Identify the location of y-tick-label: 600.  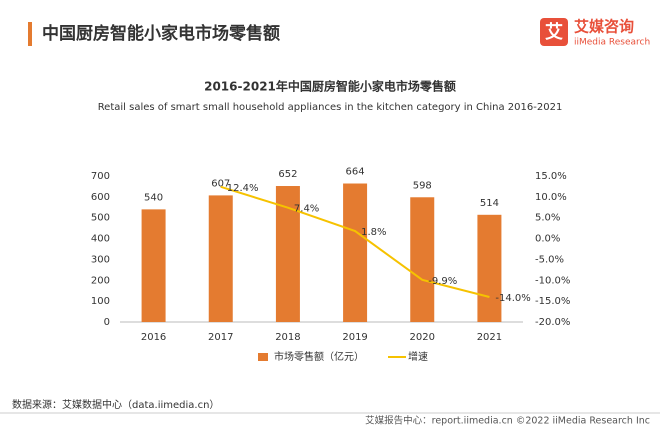
(100, 197).